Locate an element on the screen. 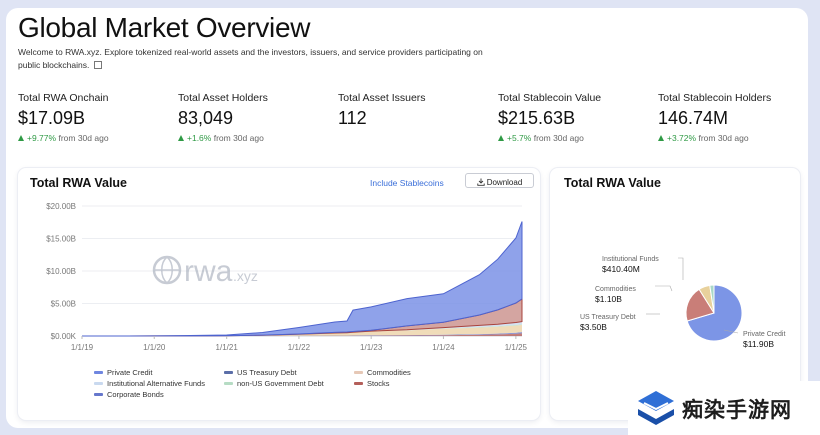 The image size is (820, 435). pie-leaders is located at coordinates (692, 295).